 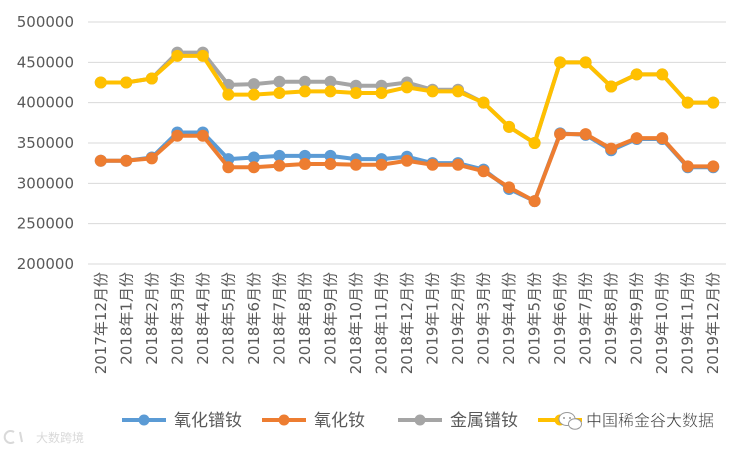 What do you see at coordinates (203, 318) in the screenshot?
I see `x-tick-label: 2018年4月份` at bounding box center [203, 318].